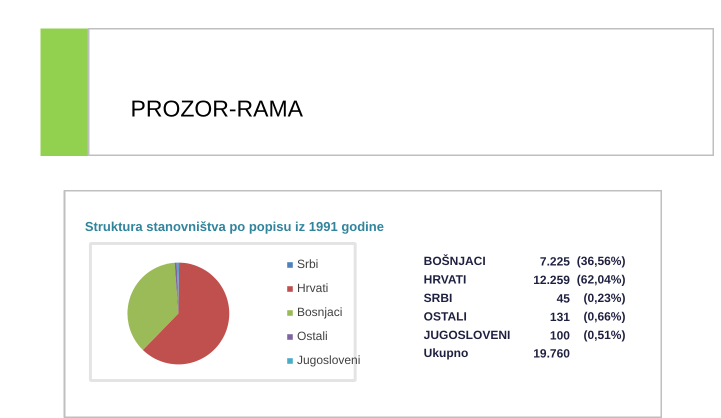  Describe the element at coordinates (551, 353) in the screenshot. I see `text: 19.760` at that location.